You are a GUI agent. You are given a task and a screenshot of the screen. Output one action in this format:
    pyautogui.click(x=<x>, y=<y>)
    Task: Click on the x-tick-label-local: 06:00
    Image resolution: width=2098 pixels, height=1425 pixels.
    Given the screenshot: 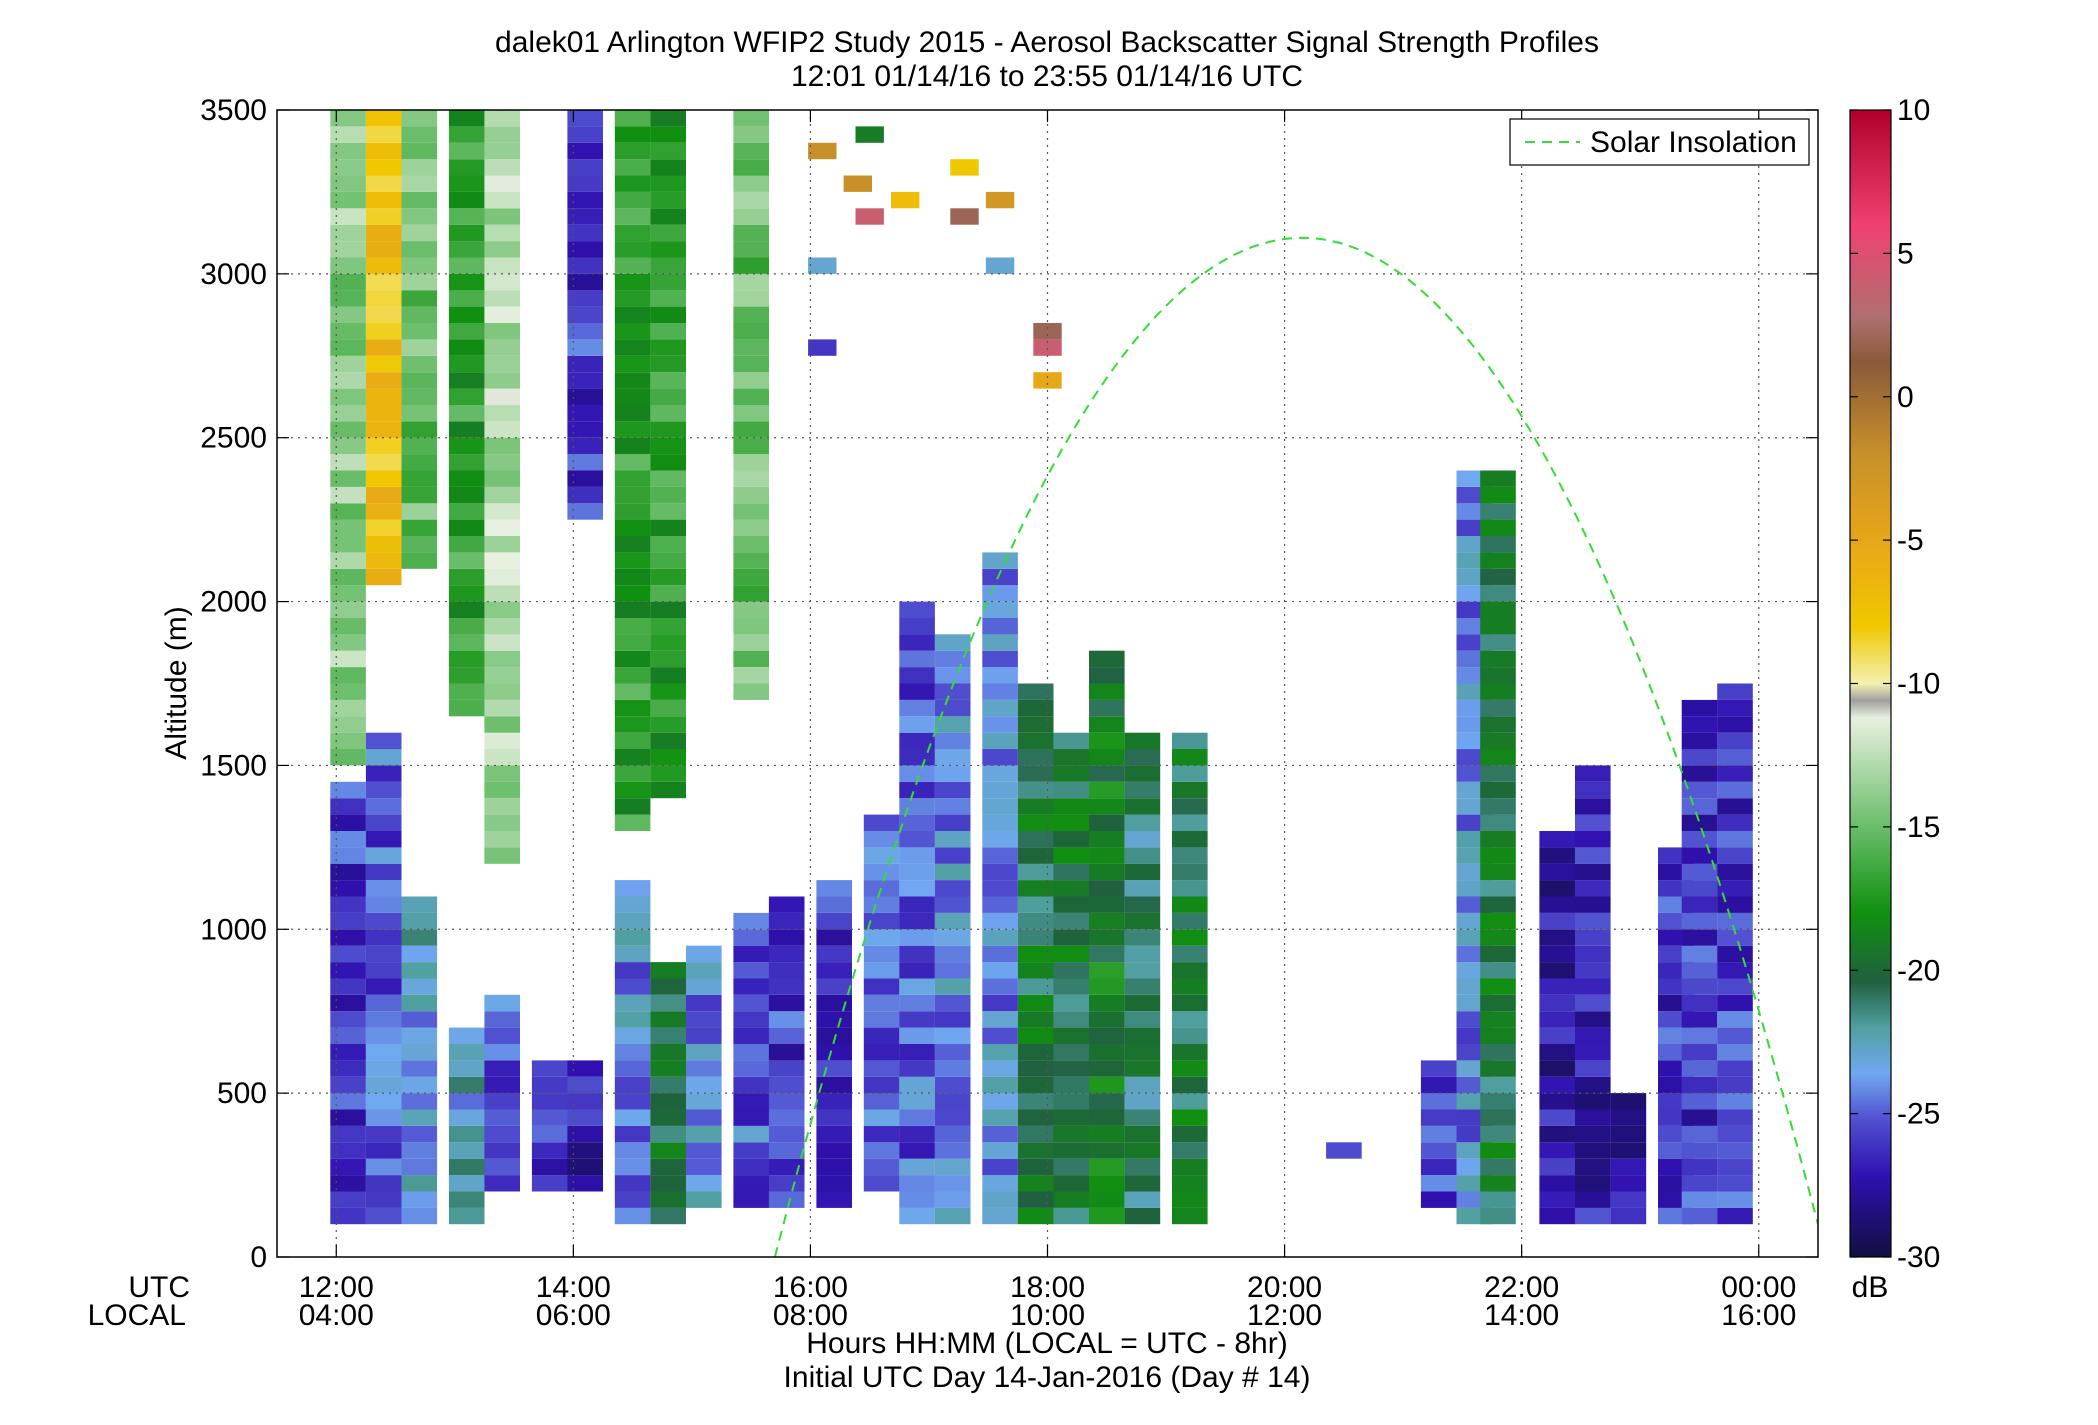 What is the action you would take?
    pyautogui.click(x=573, y=1315)
    